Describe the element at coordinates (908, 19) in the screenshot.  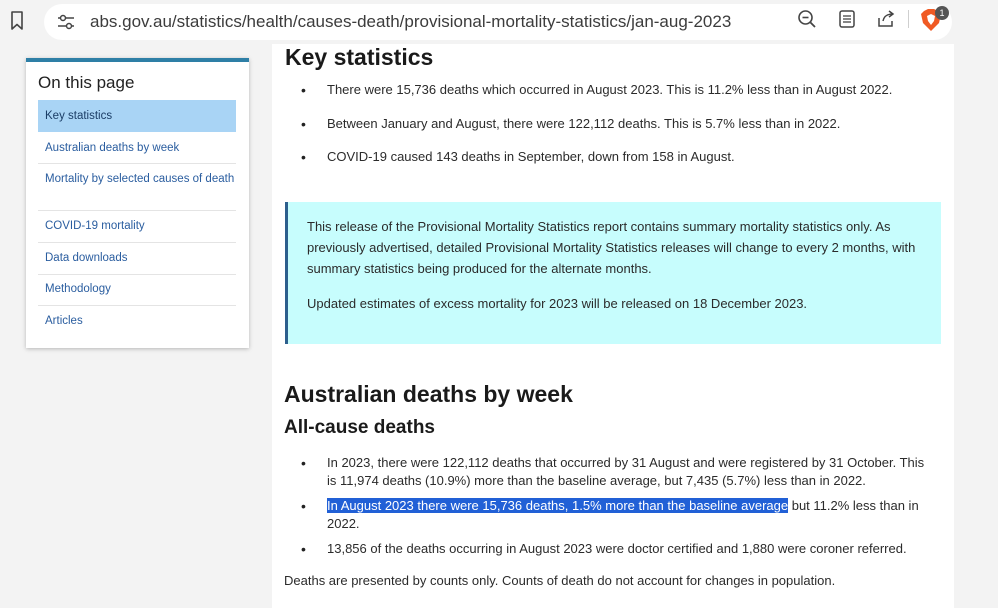
I see `toolbar-divider` at that location.